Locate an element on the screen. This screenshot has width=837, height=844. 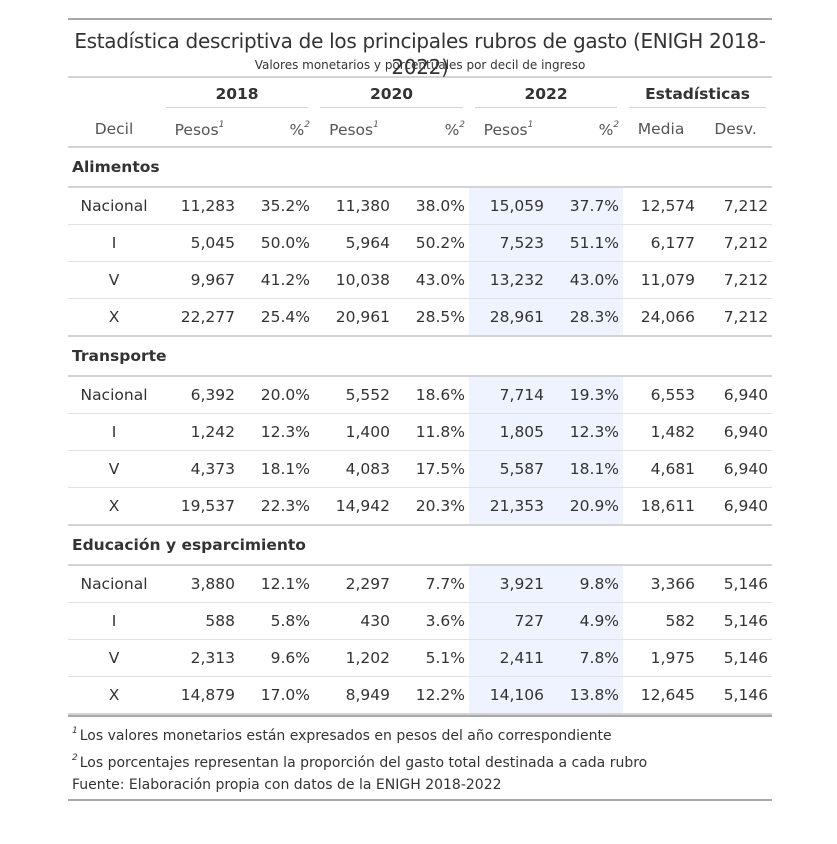
col-decil: Decil is located at coordinates (114, 129).